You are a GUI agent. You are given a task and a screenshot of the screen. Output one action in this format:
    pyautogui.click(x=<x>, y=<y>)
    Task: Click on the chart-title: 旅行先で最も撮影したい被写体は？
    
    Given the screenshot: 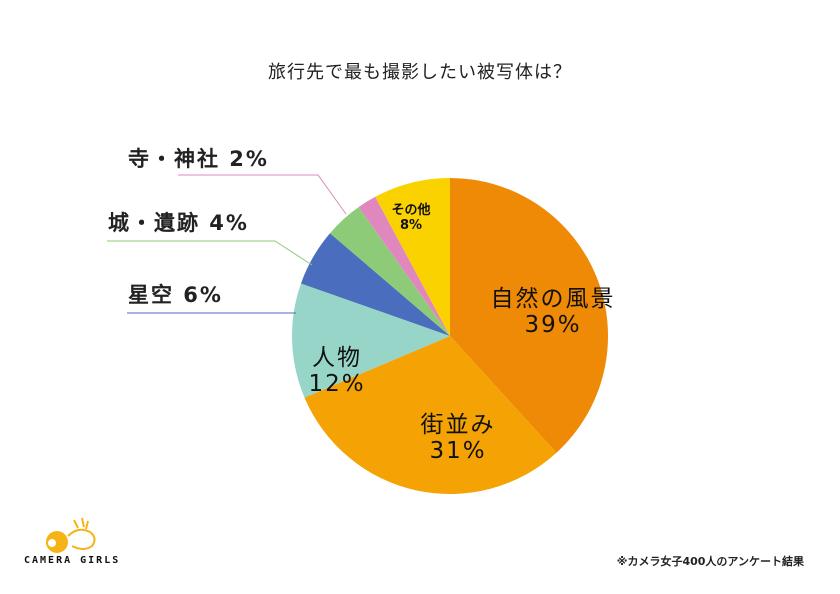 What is the action you would take?
    pyautogui.click(x=420, y=72)
    